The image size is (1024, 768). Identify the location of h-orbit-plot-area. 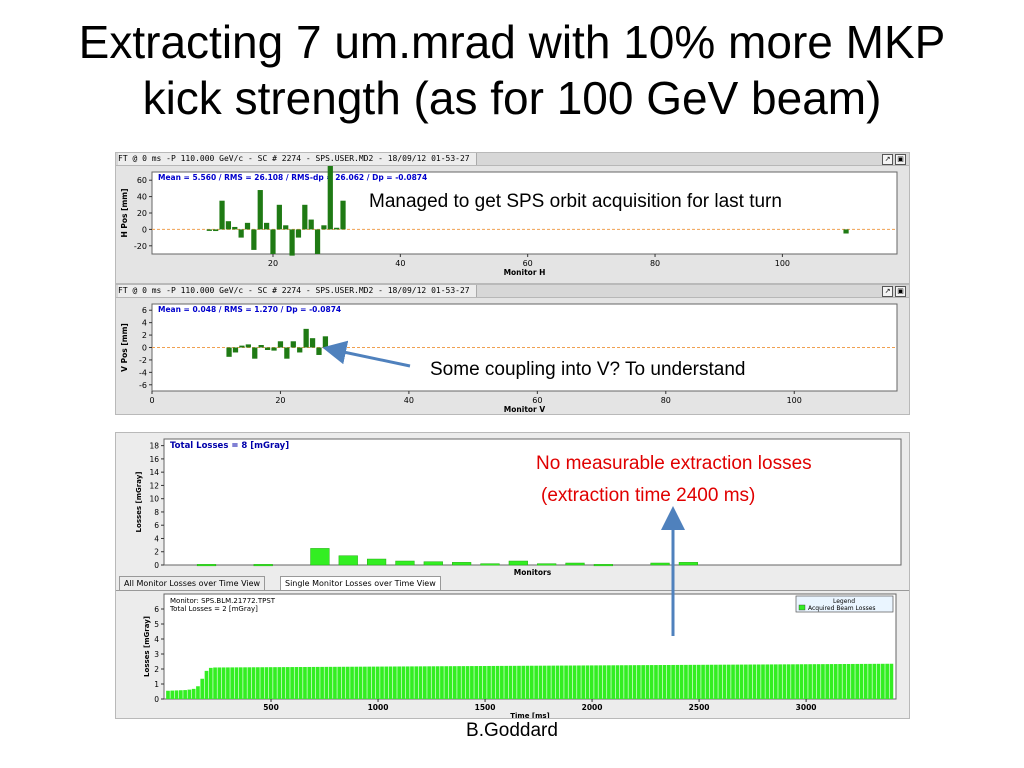
(524, 213).